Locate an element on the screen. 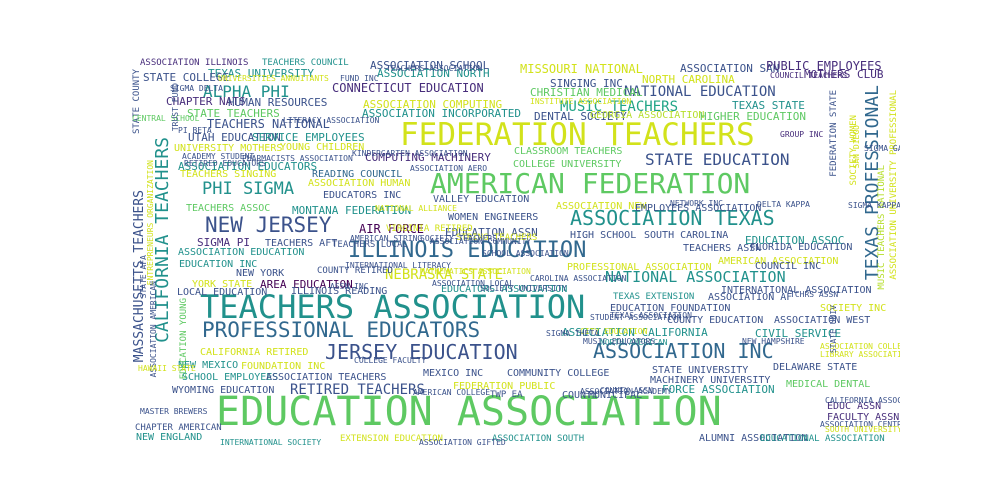 The height and width of the screenshot is (500, 1000). cloud-word-educ-assn: EDUC ASSN is located at coordinates (854, 406).